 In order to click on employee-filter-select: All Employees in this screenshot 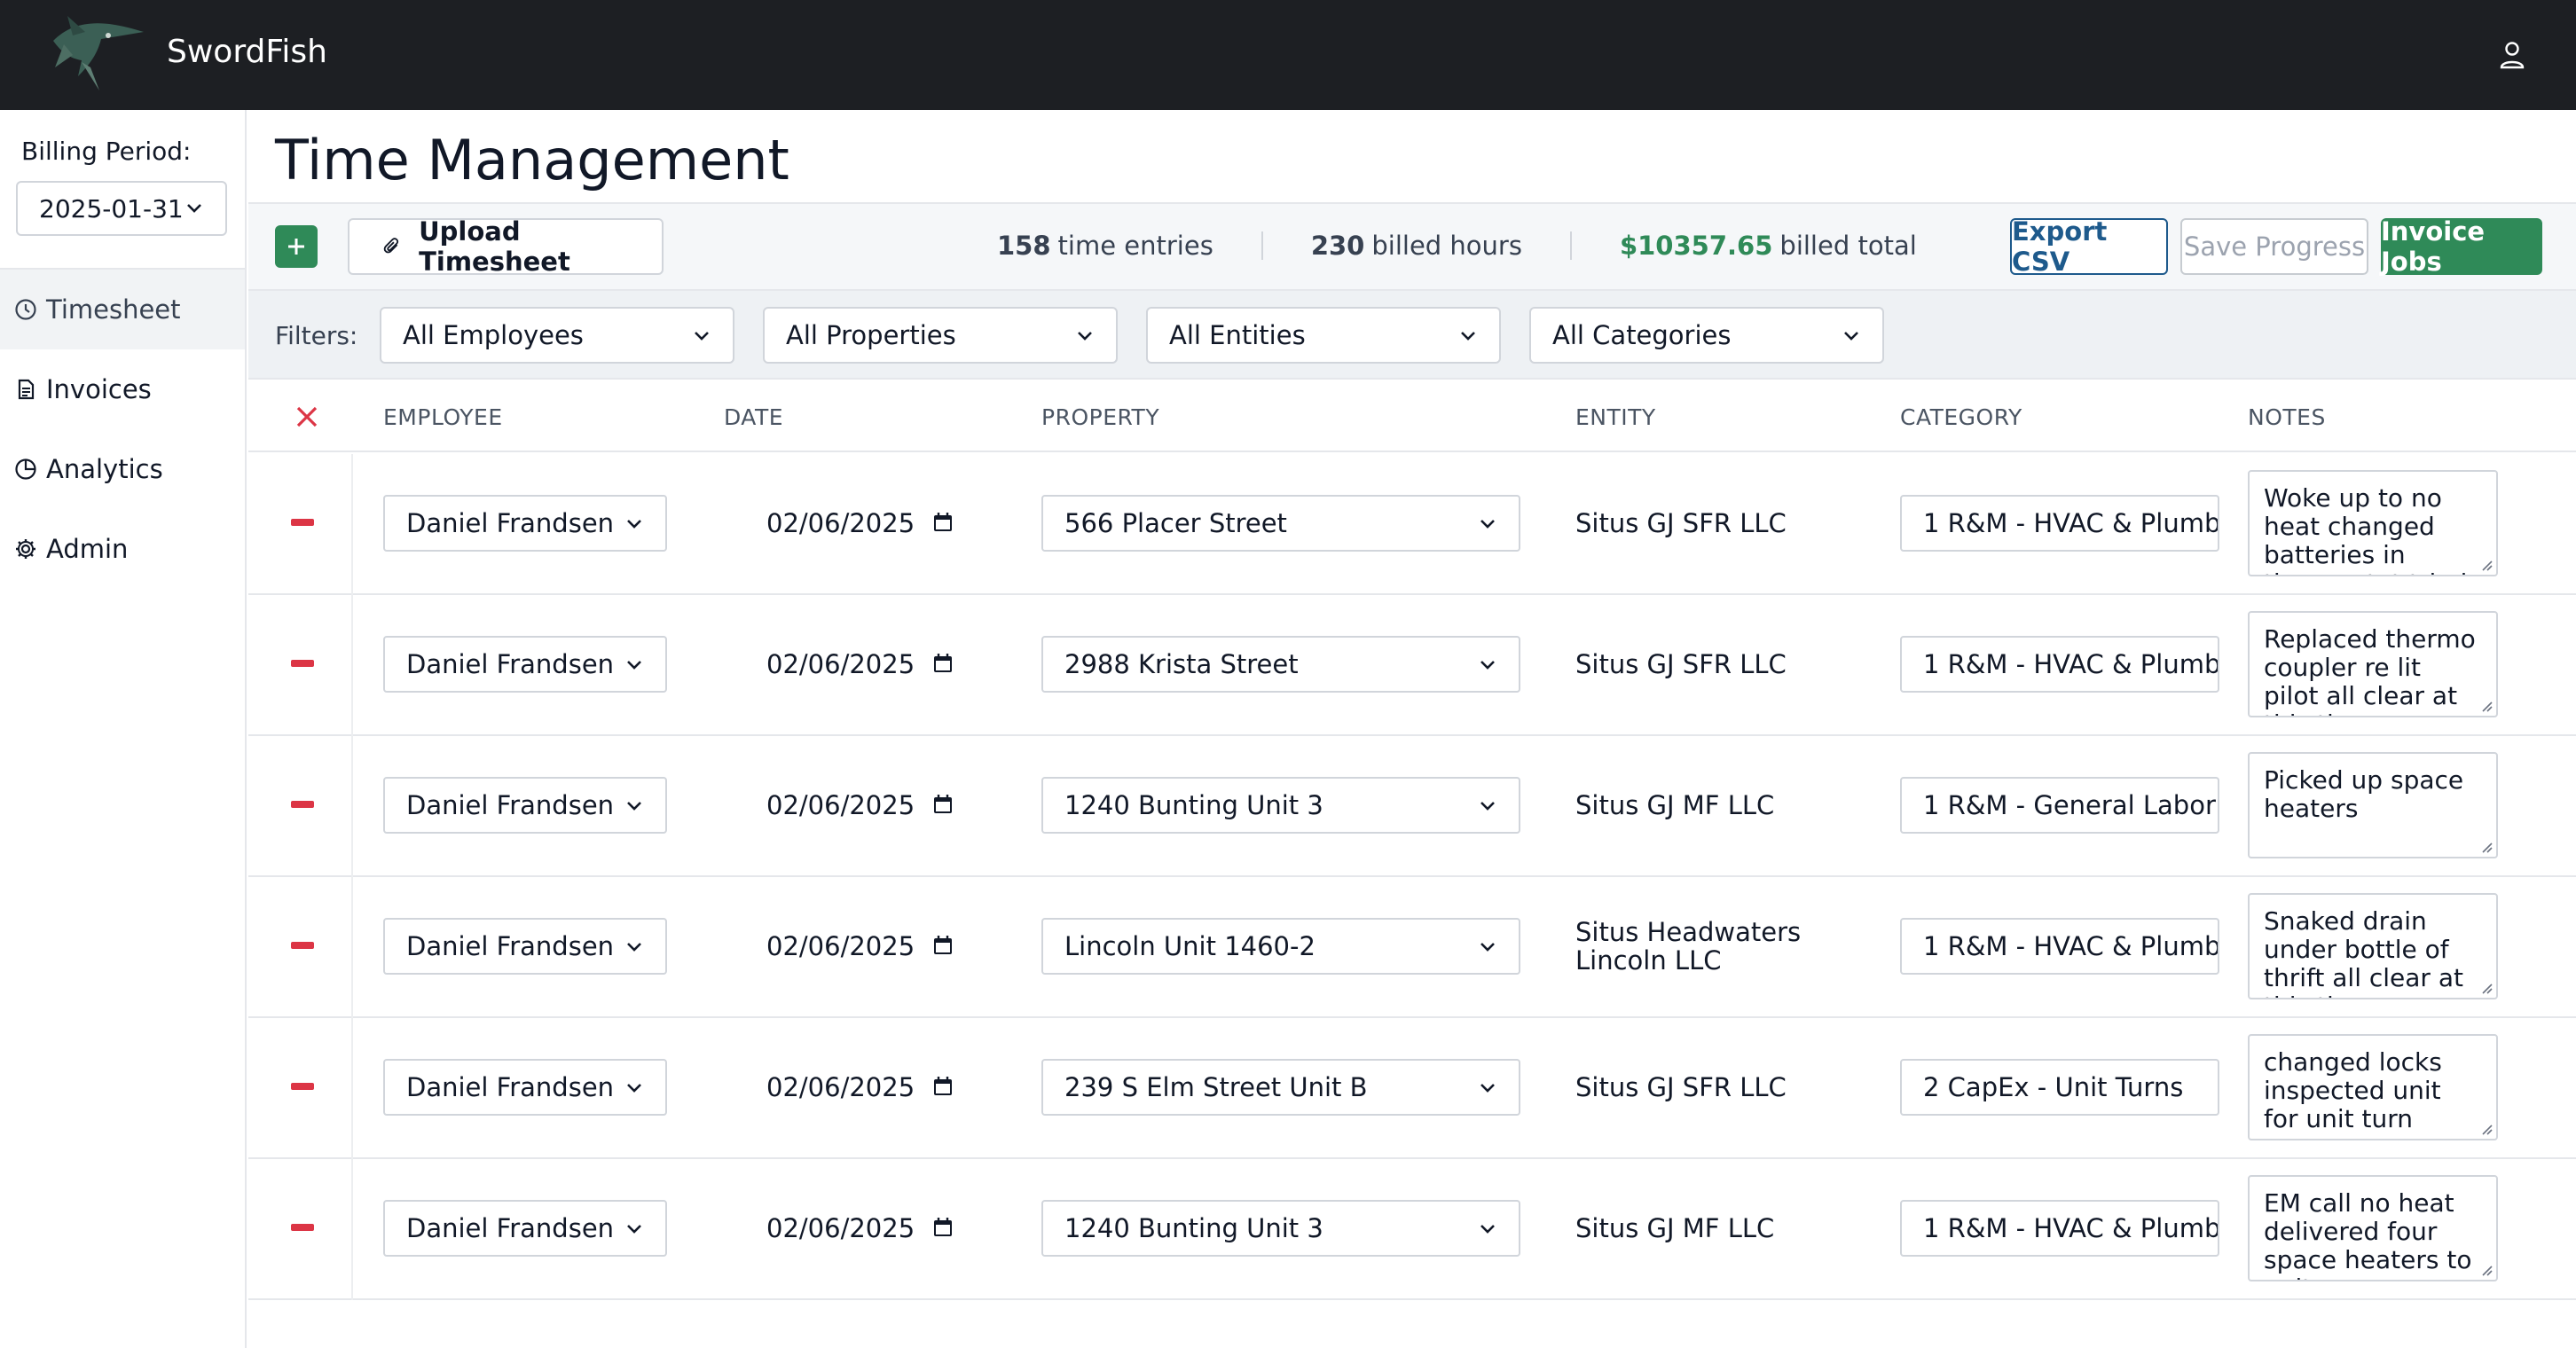, I will do `click(557, 336)`.